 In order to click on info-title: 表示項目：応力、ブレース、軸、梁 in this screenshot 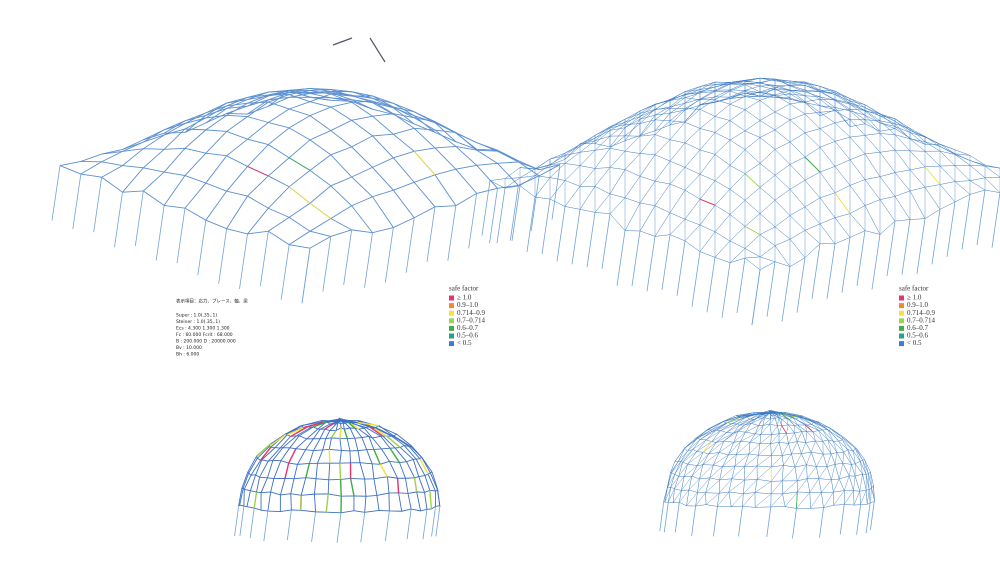, I will do `click(212, 301)`.